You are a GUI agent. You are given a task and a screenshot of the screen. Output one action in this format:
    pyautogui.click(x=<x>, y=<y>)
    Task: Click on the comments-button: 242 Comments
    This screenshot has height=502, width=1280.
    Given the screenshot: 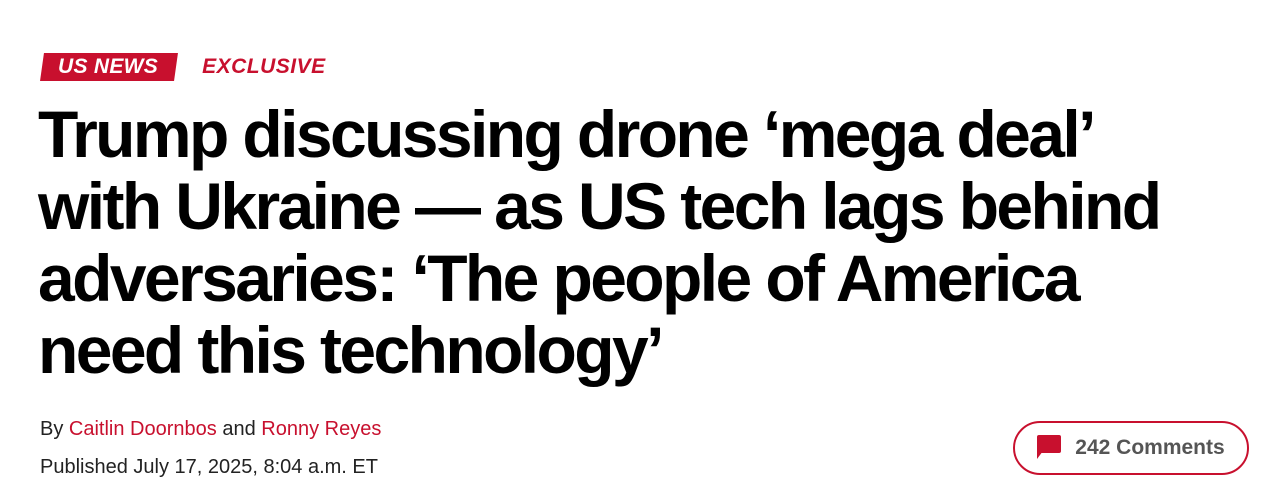 What is the action you would take?
    pyautogui.click(x=1131, y=448)
    